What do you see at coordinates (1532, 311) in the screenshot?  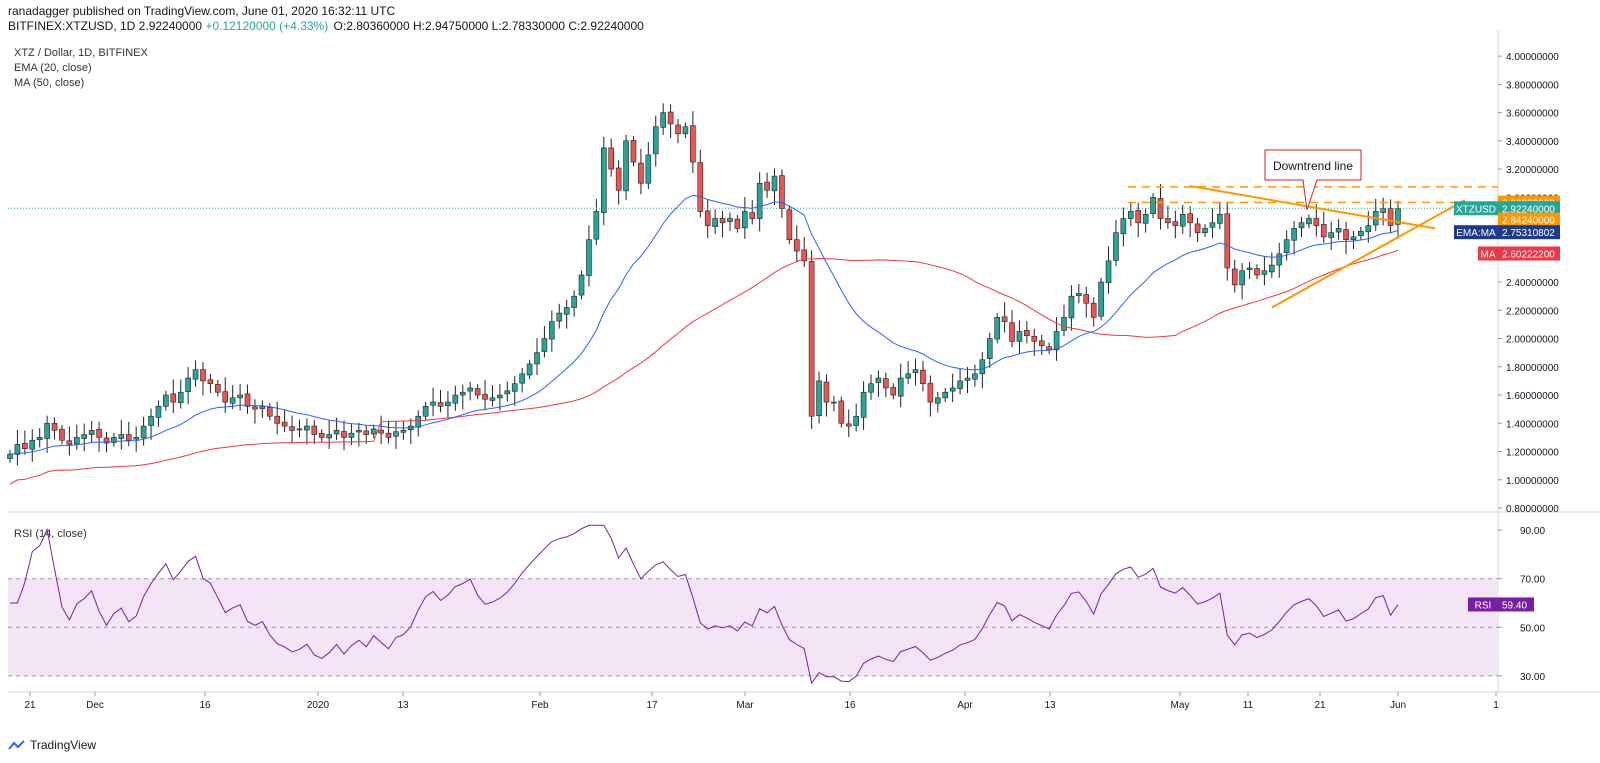 I see `y-tick-label: 2.20000000` at bounding box center [1532, 311].